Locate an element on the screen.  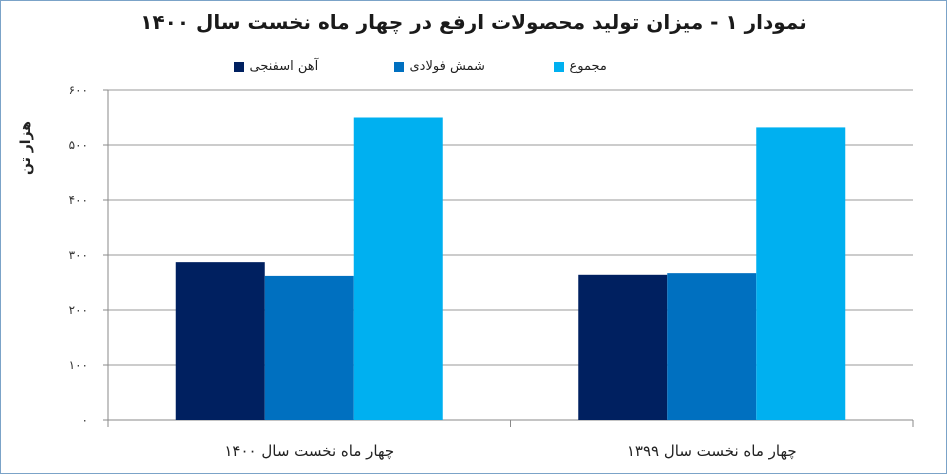
ytick-label-300: ۳۰۰ is located at coordinates (78, 255).